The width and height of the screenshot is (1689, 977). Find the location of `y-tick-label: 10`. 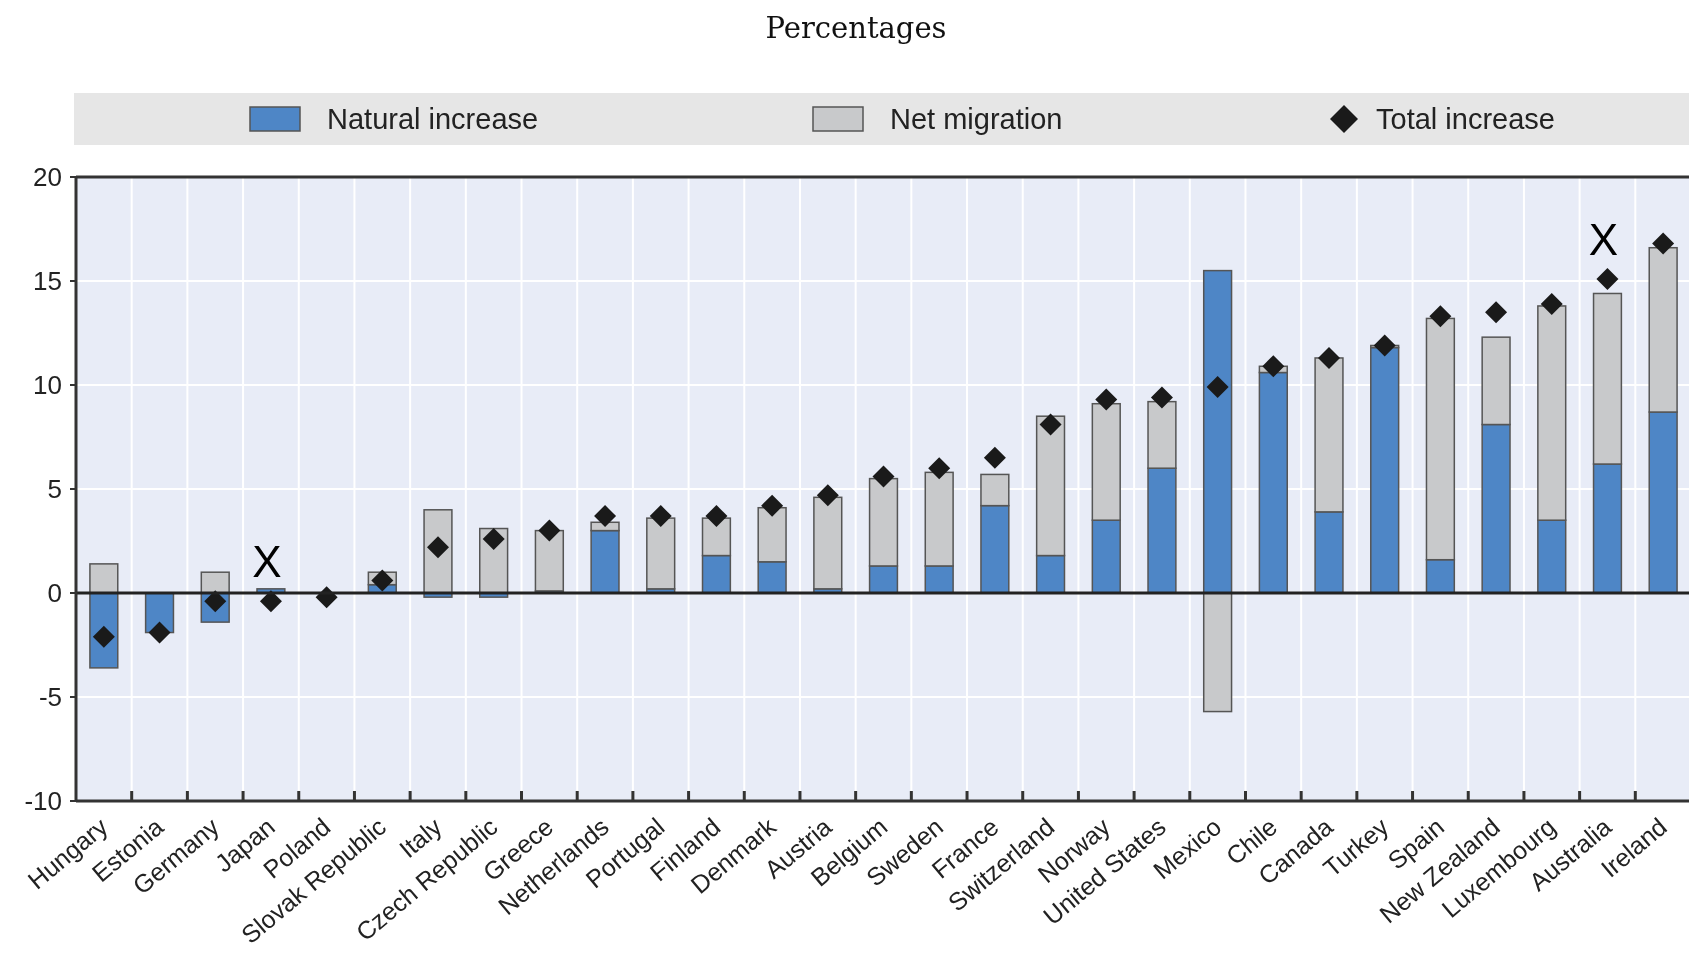

y-tick-label: 10 is located at coordinates (47, 385).